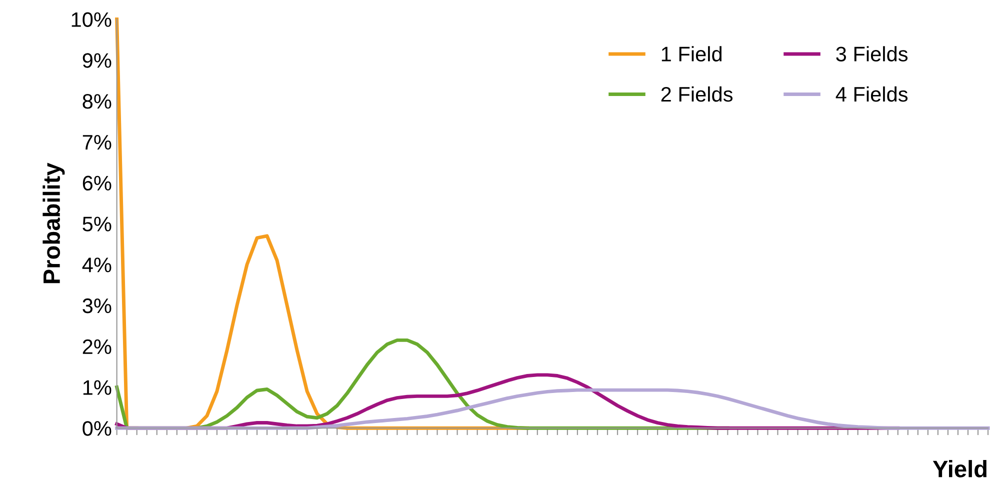 The width and height of the screenshot is (990, 481). Describe the element at coordinates (97, 101) in the screenshot. I see `y-tick-label: 8%` at that location.